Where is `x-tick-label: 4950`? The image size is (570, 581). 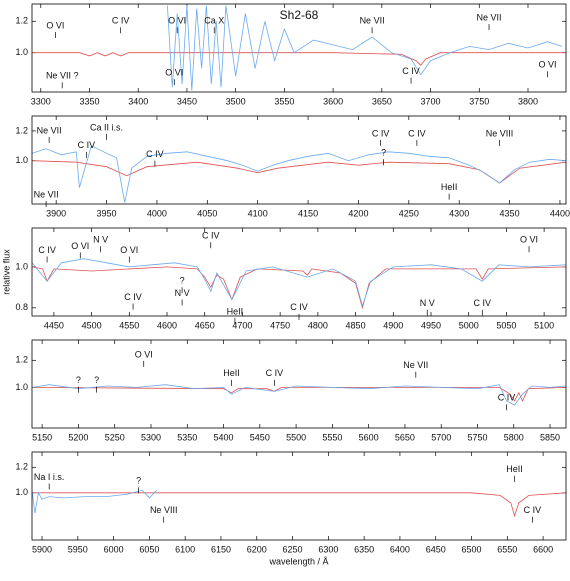 x-tick-label: 4950 is located at coordinates (431, 325).